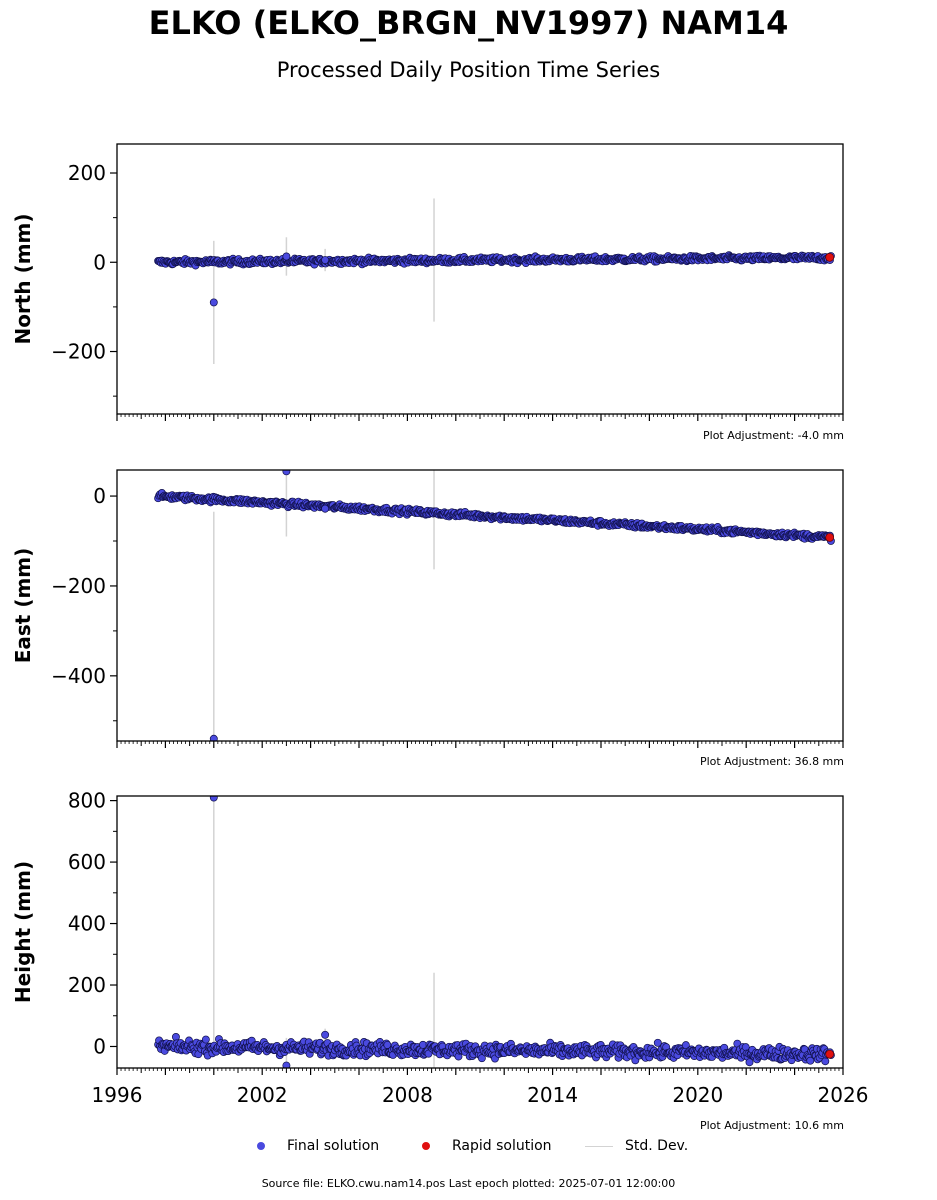 The width and height of the screenshot is (937, 1200). What do you see at coordinates (771, 1125) in the screenshot?
I see `height-plot-adjustment: Plot Adjustment: 10.6 mm` at bounding box center [771, 1125].